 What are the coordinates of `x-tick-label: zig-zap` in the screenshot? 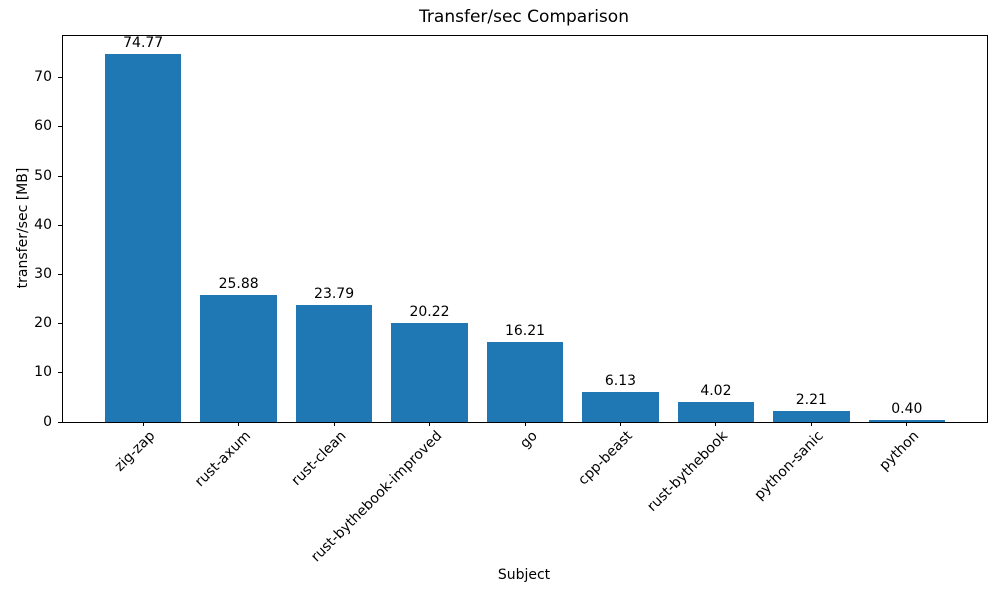 It's located at (135, 451).